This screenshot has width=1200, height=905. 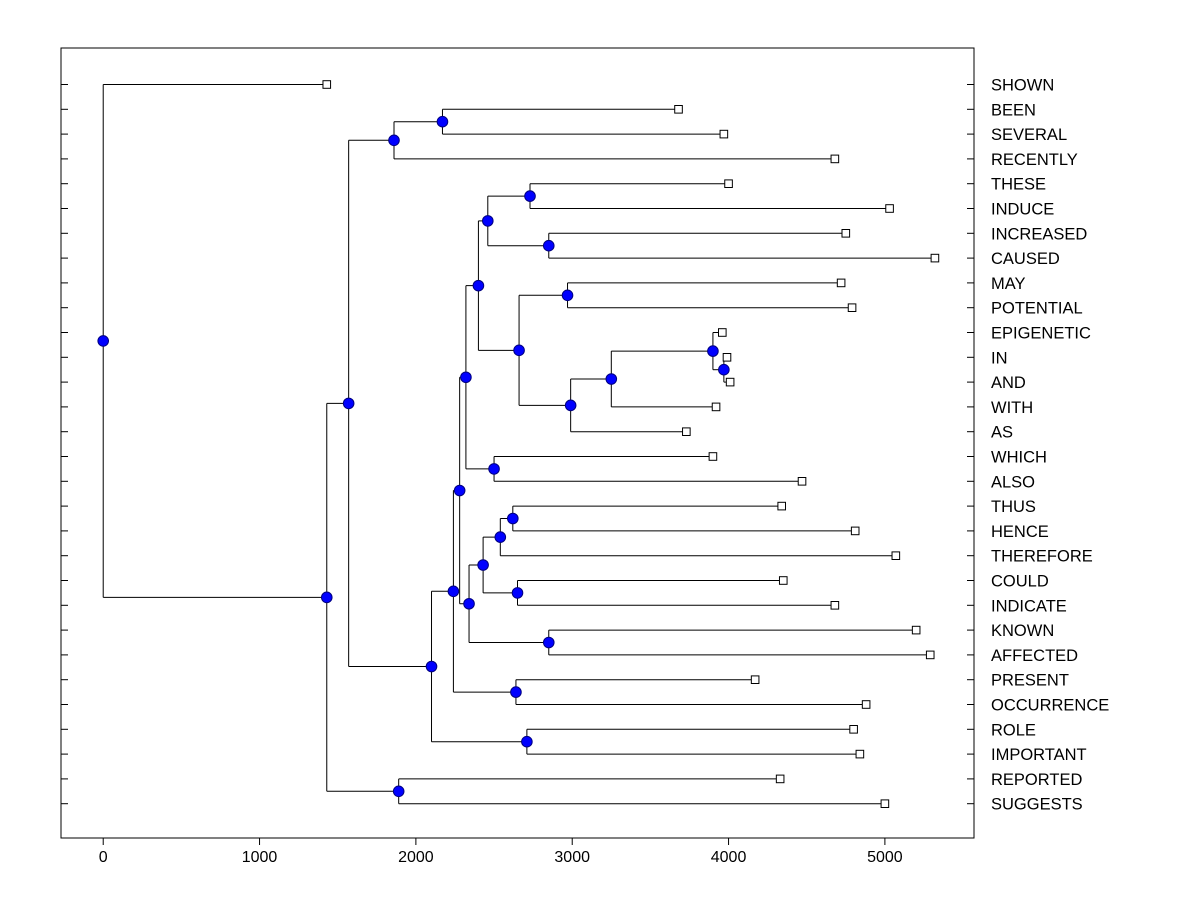 What do you see at coordinates (398, 791) in the screenshot?
I see `cluster-node-n27` at bounding box center [398, 791].